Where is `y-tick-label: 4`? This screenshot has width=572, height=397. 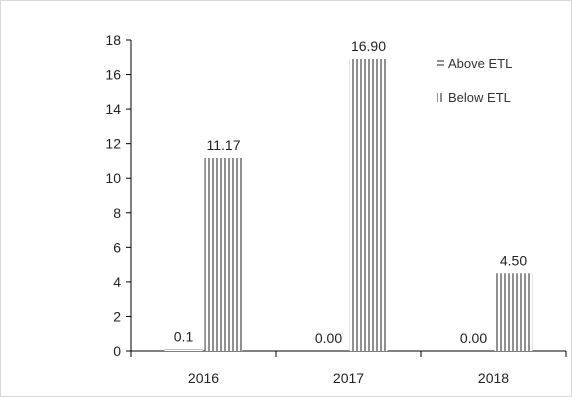 y-tick-label: 4 is located at coordinates (117, 282).